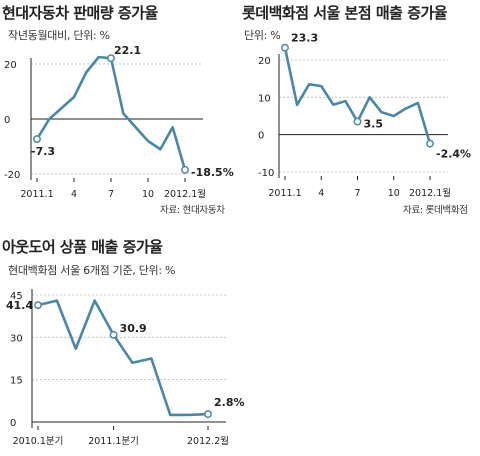  Describe the element at coordinates (266, 173) in the screenshot. I see `y-tick-label: -10` at that location.